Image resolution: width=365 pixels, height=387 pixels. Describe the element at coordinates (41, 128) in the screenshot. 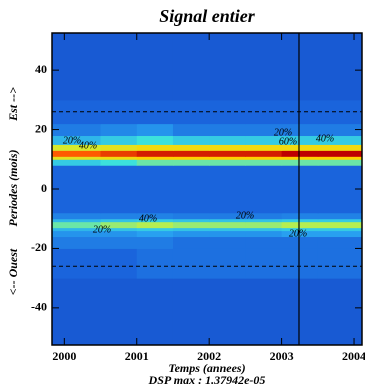

I see `y-tick-label: 20` at that location.